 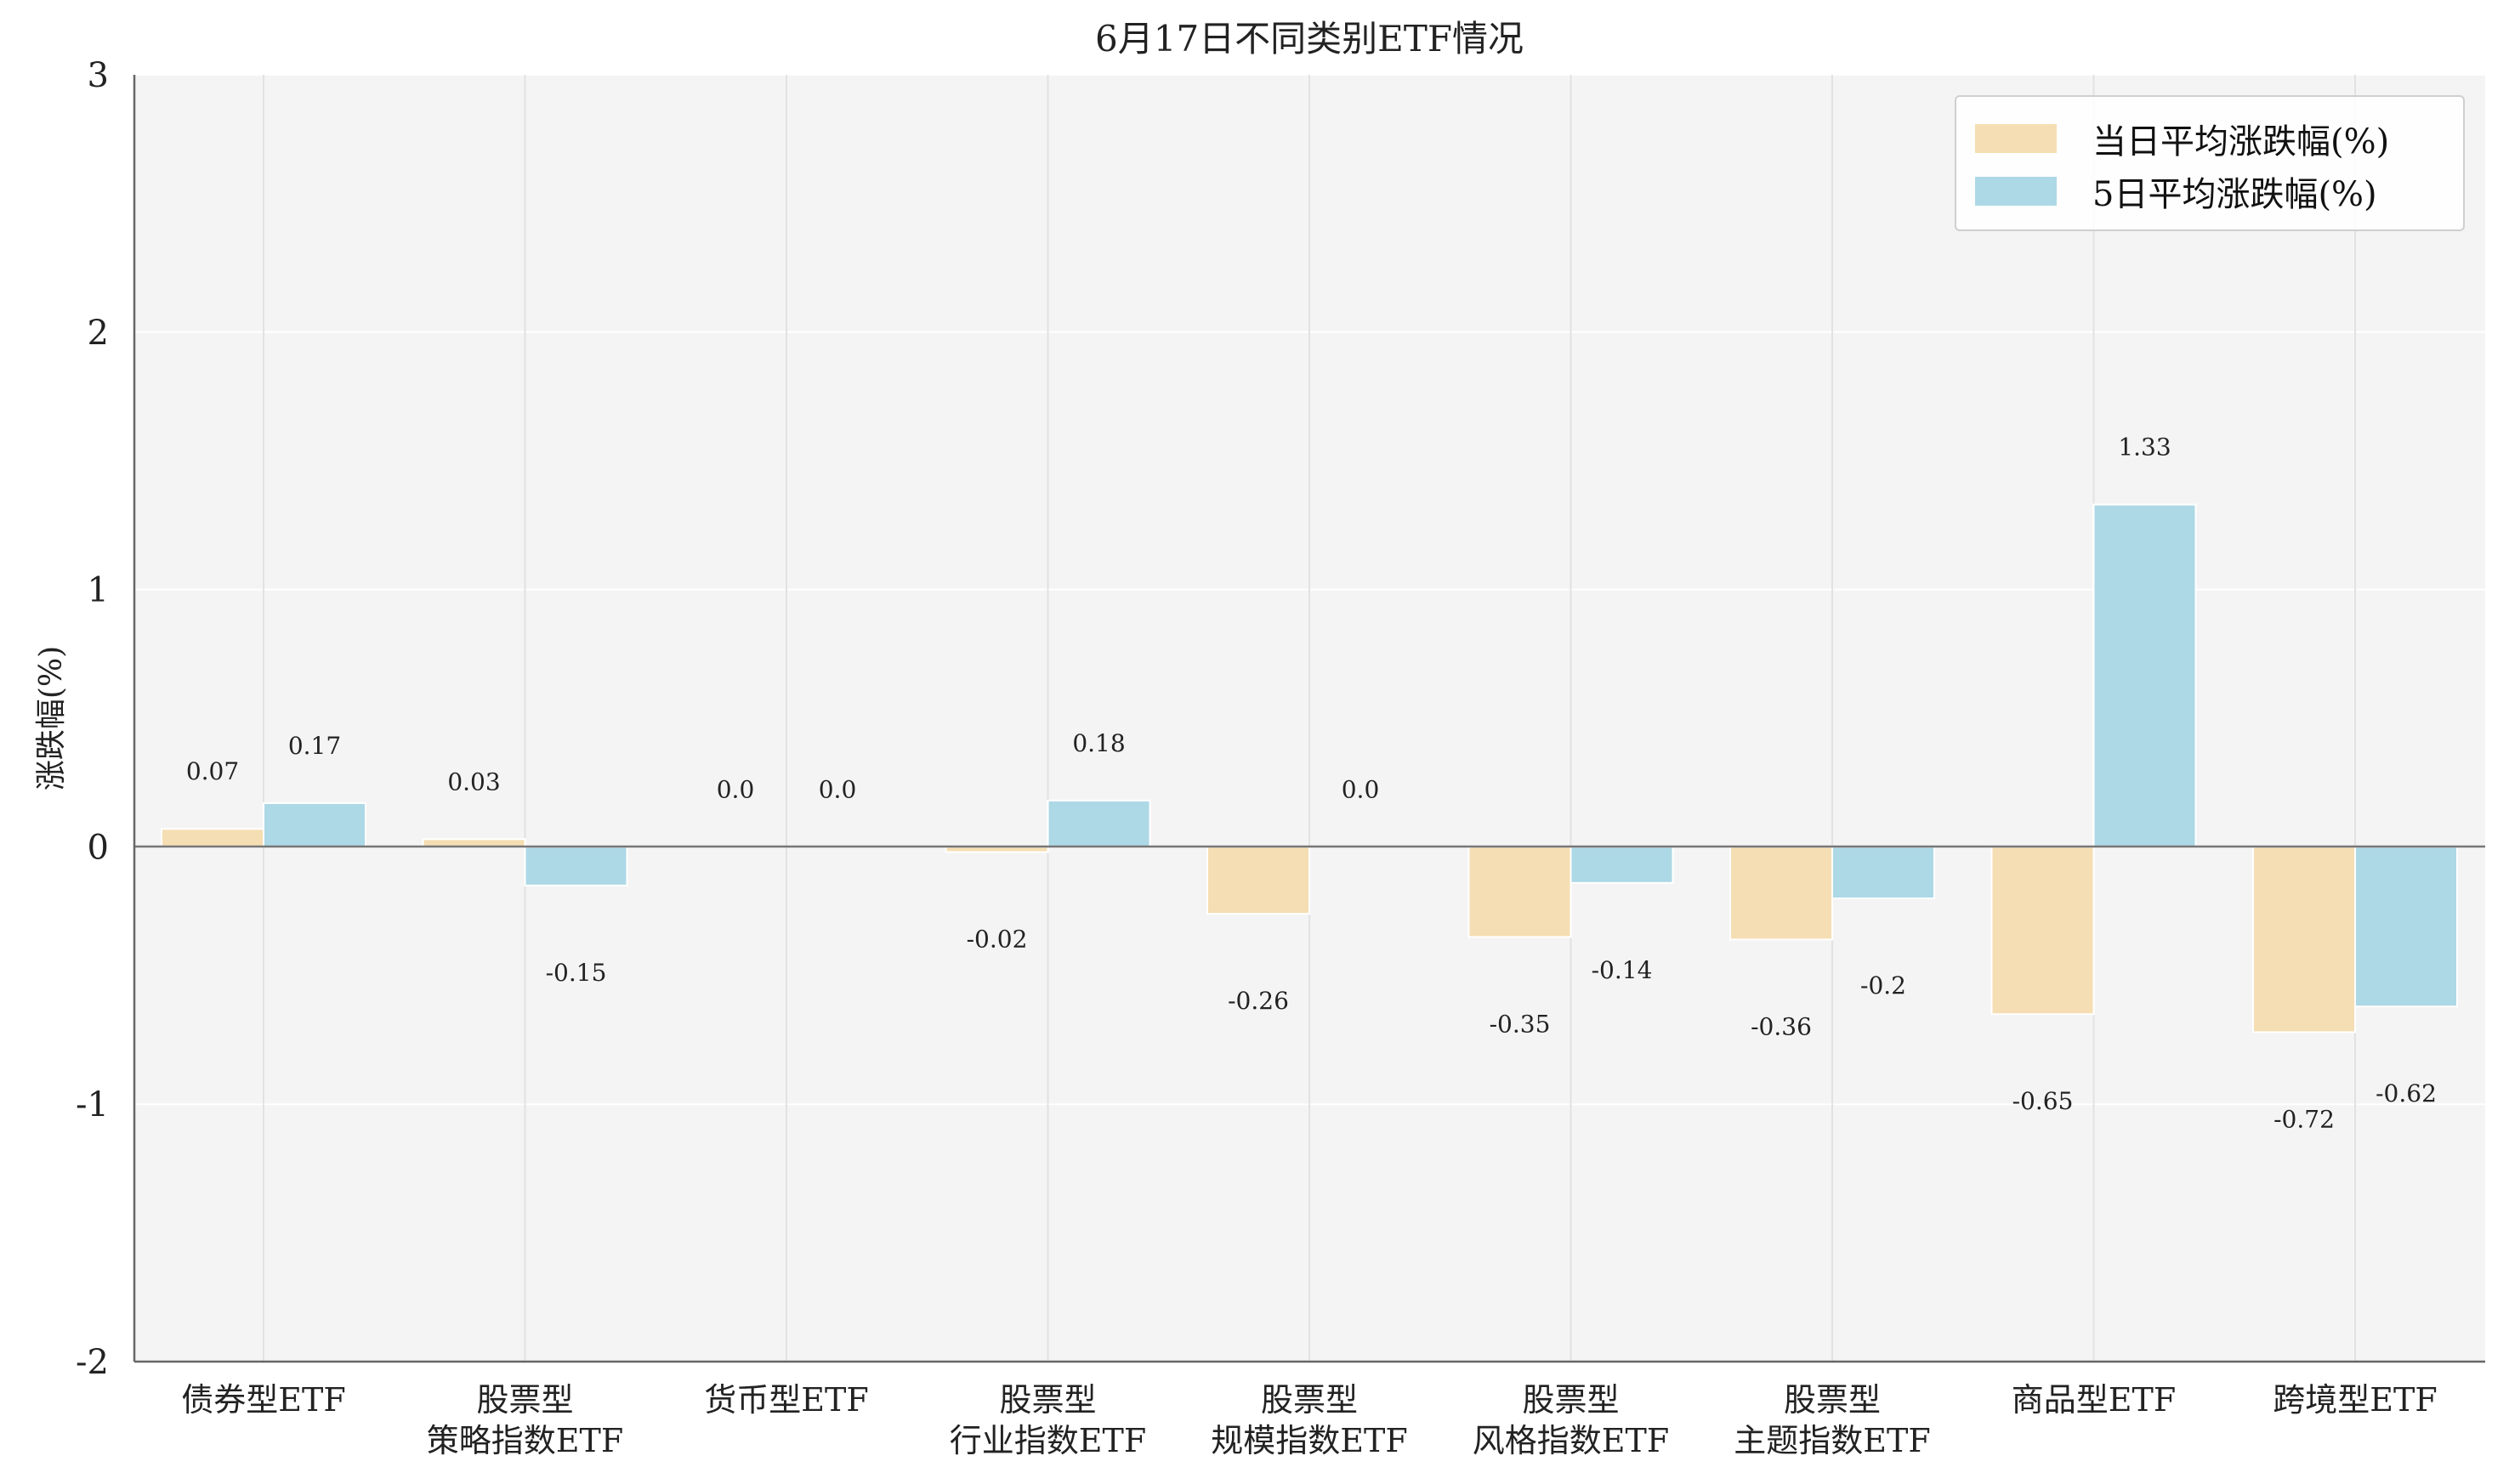 I want to click on y-tick-label: -2, so click(x=92, y=1362).